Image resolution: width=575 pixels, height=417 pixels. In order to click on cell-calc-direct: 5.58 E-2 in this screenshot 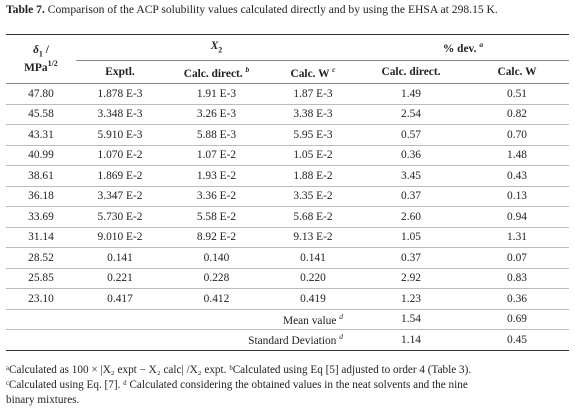, I will do `click(216, 217)`.